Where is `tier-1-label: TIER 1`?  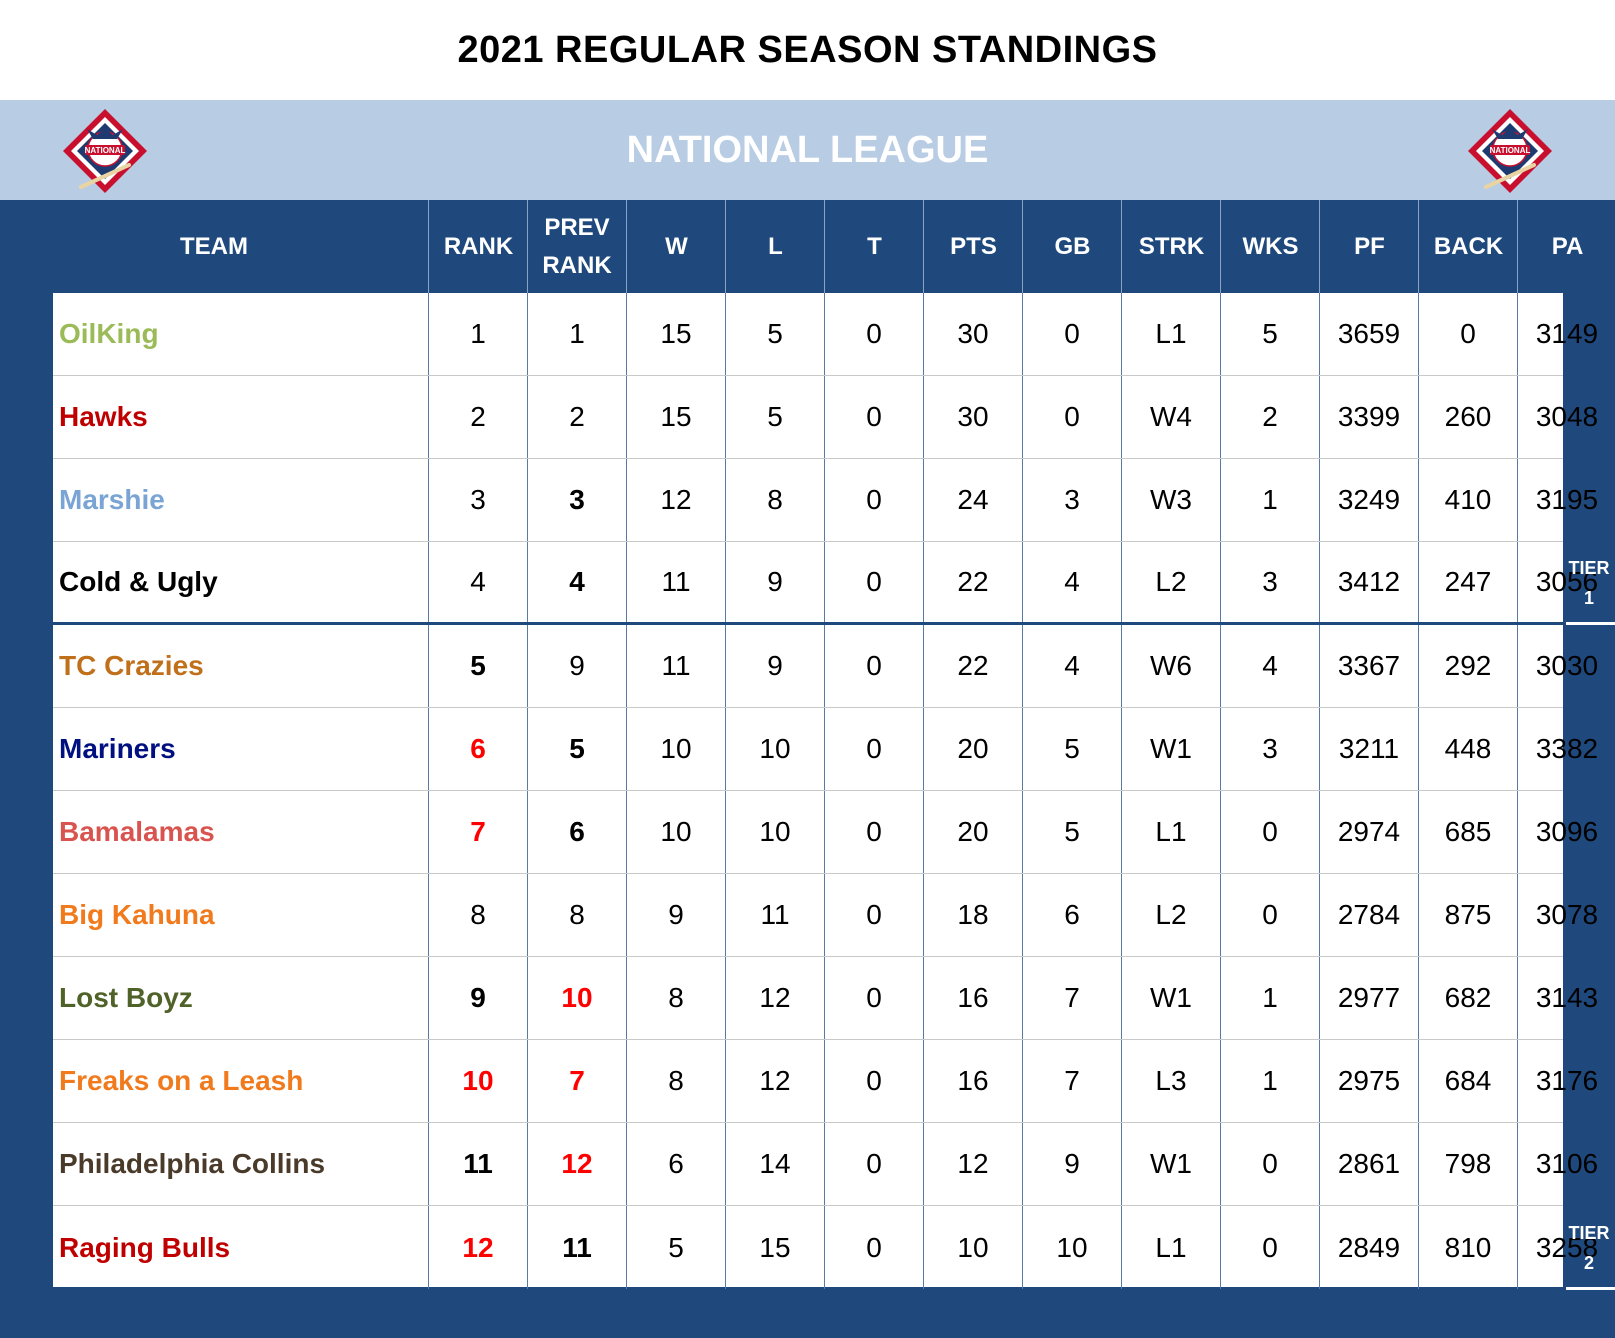
tier-1-label: TIER 1 is located at coordinates (1589, 583).